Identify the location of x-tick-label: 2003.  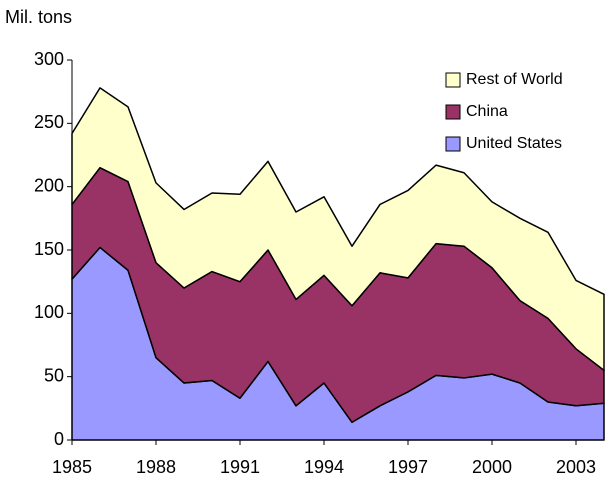
(576, 467).